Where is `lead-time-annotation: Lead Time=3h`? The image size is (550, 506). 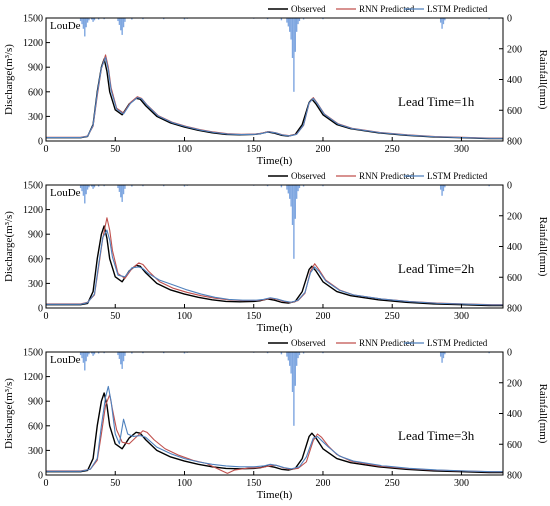 lead-time-annotation: Lead Time=3h is located at coordinates (436, 435).